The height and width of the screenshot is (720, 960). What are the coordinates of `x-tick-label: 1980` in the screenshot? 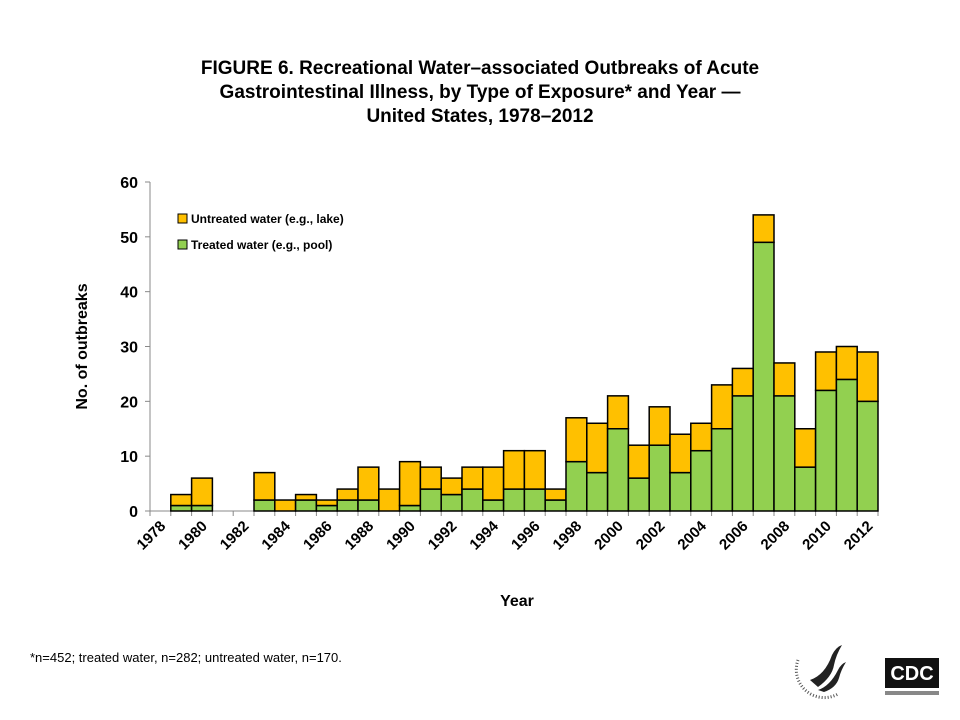 It's located at (193, 536).